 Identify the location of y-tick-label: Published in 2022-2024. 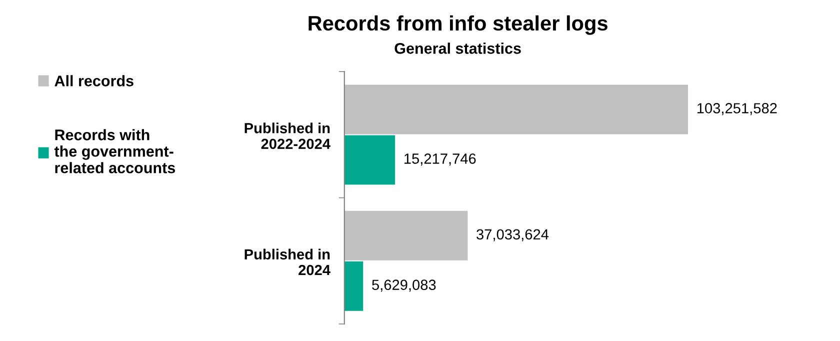
(287, 136).